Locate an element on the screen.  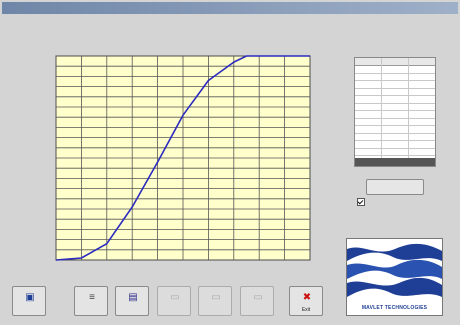
data-table is located at coordinates (395, 112).